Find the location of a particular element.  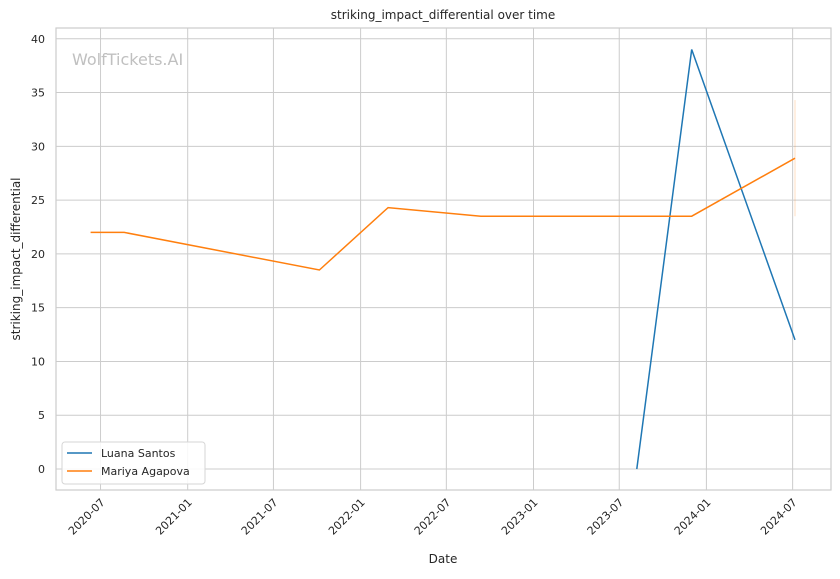

x-tick-label: 2021-01 is located at coordinates (174, 517).